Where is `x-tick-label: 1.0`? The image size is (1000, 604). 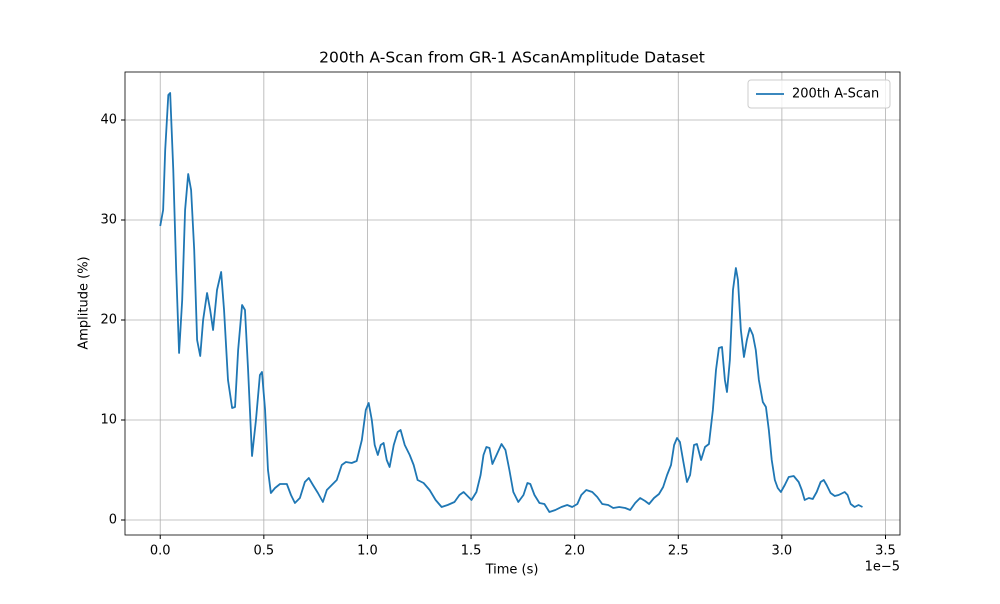 x-tick-label: 1.0 is located at coordinates (367, 551).